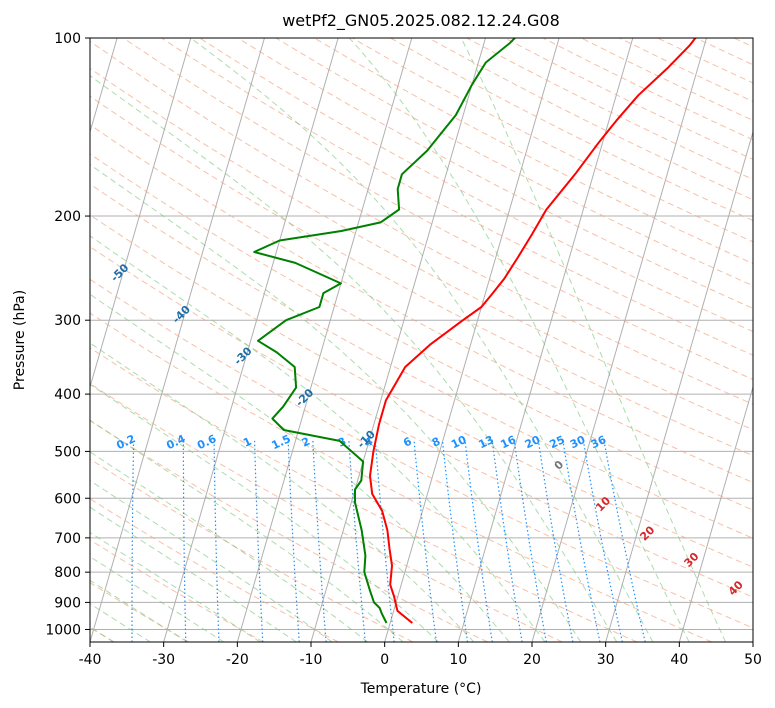  What do you see at coordinates (679, 660) in the screenshot?
I see `x-tick-label: 40` at bounding box center [679, 660].